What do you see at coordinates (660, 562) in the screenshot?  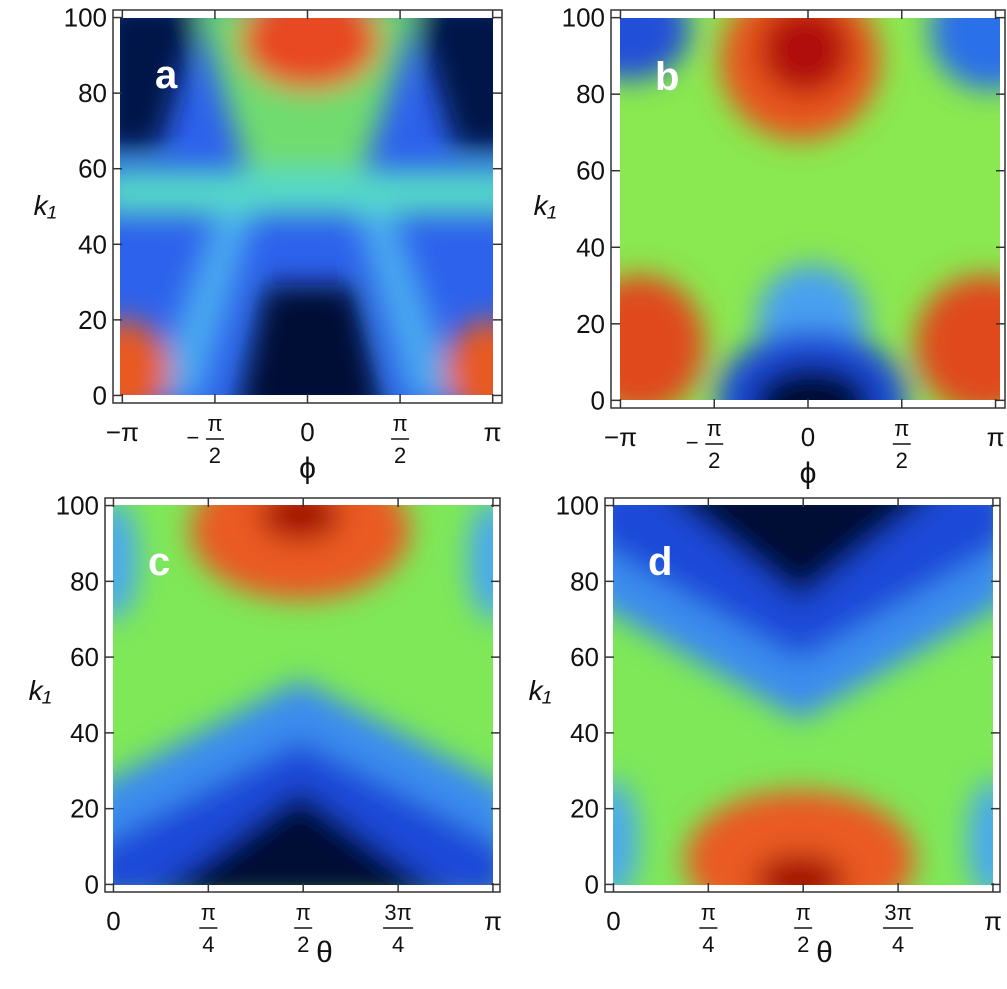 I see `panel-label: d` at bounding box center [660, 562].